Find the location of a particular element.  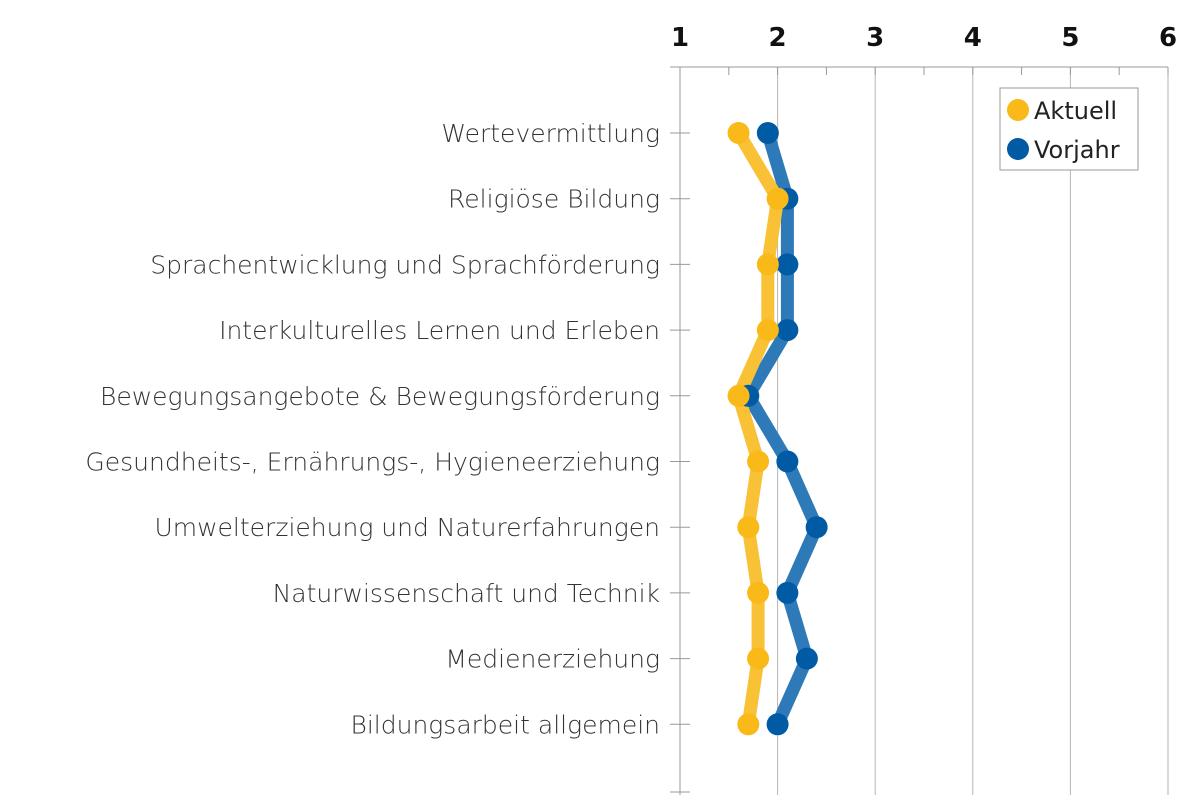

legend-marker-aktuell is located at coordinates (1018, 110).